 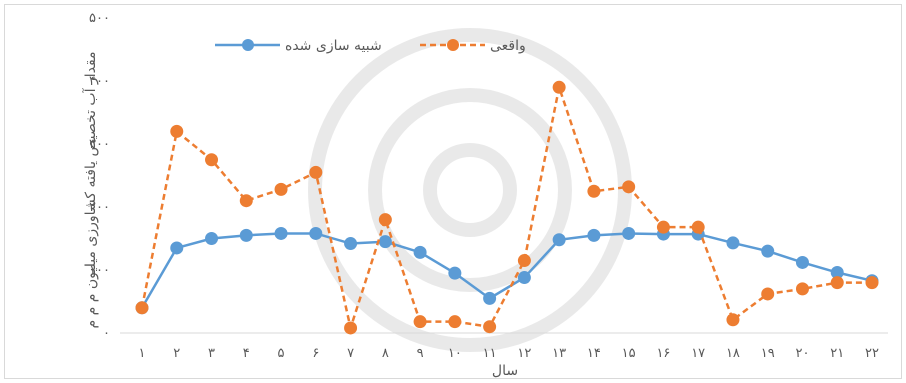 I want to click on x-tick-label: ۳, so click(x=211, y=353).